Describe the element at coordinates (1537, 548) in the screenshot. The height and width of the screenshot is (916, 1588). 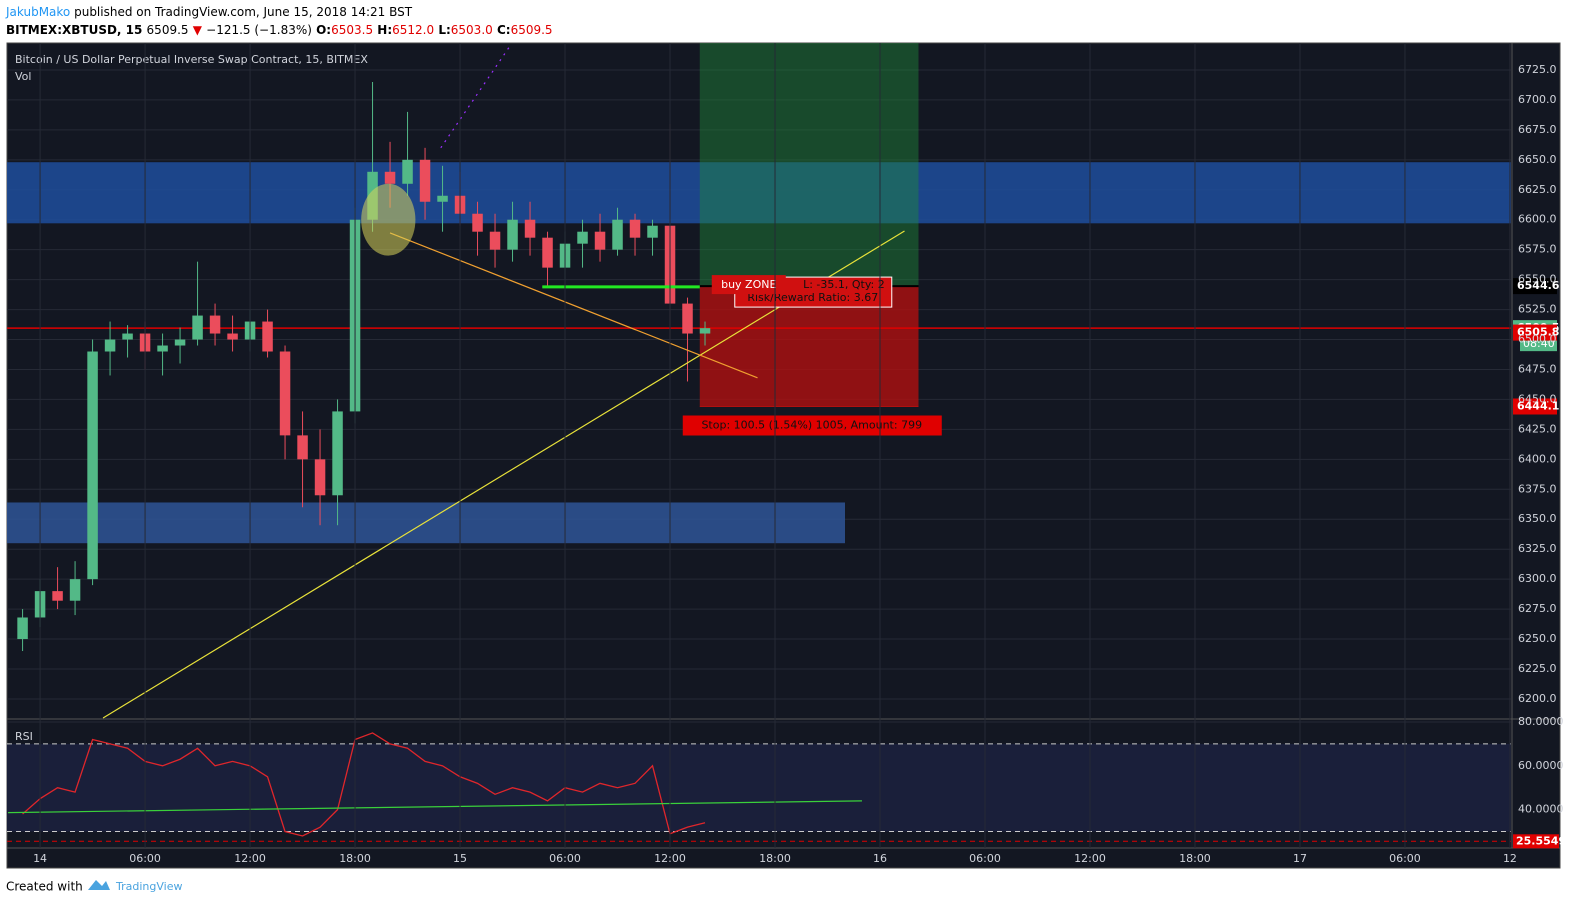
I see `y-tick-label: 6325.0` at that location.